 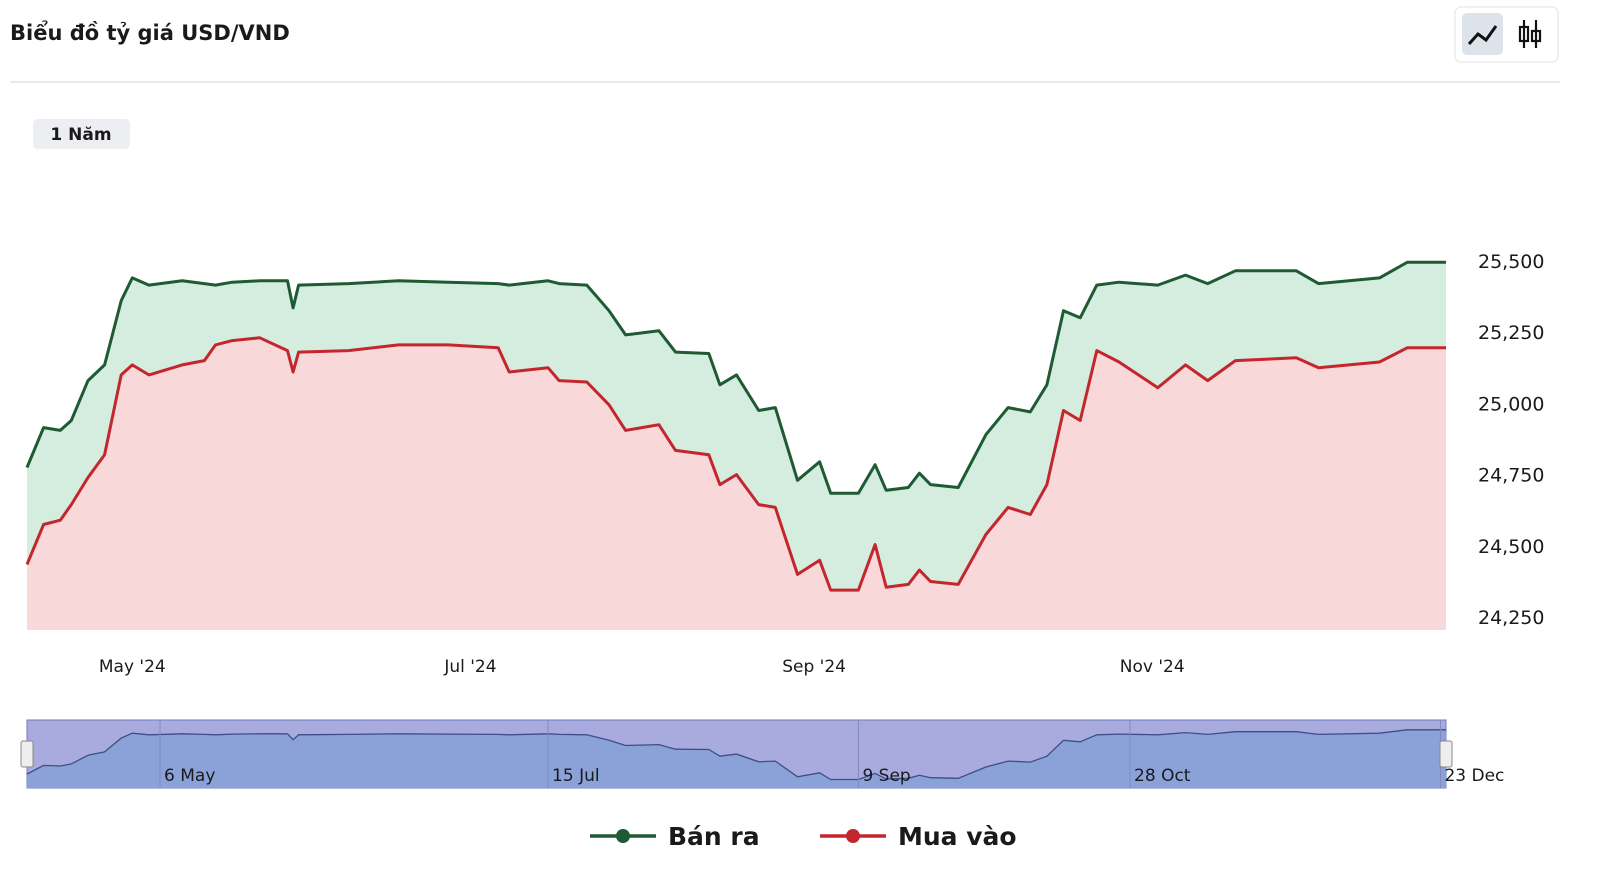 I want to click on x-tick-label: Sep '24, so click(x=814, y=667).